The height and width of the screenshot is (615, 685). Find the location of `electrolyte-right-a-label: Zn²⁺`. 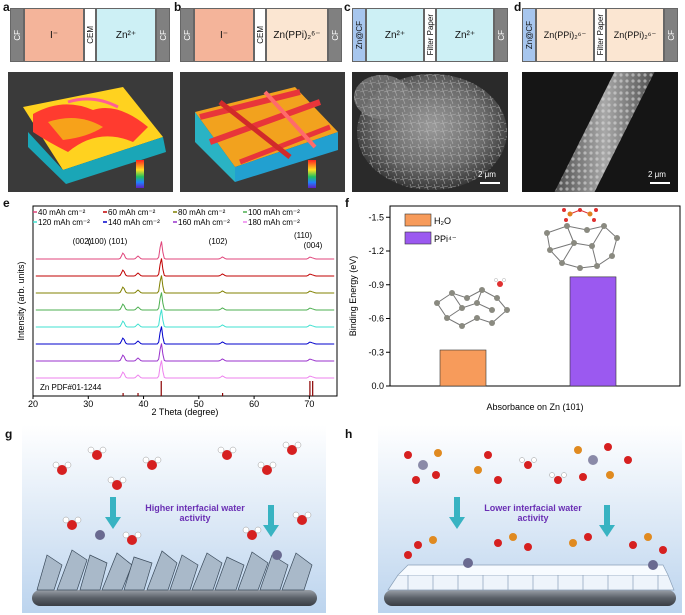

electrolyte-right-a-label: Zn²⁺ is located at coordinates (126, 35).